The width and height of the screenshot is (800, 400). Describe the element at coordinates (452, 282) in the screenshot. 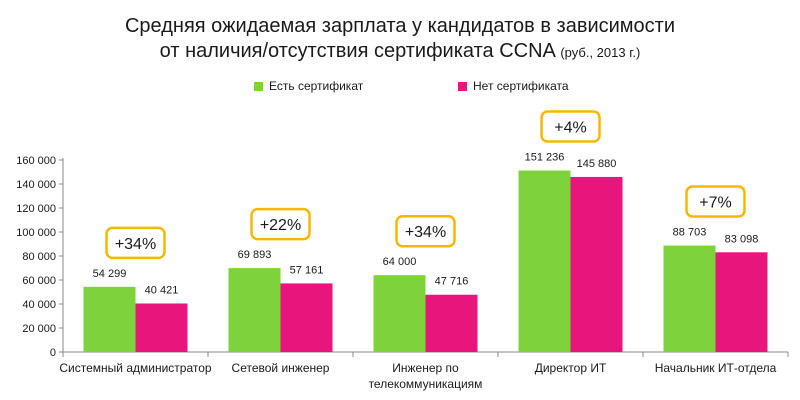

I see `value-label-without-cert: 47 716` at that location.